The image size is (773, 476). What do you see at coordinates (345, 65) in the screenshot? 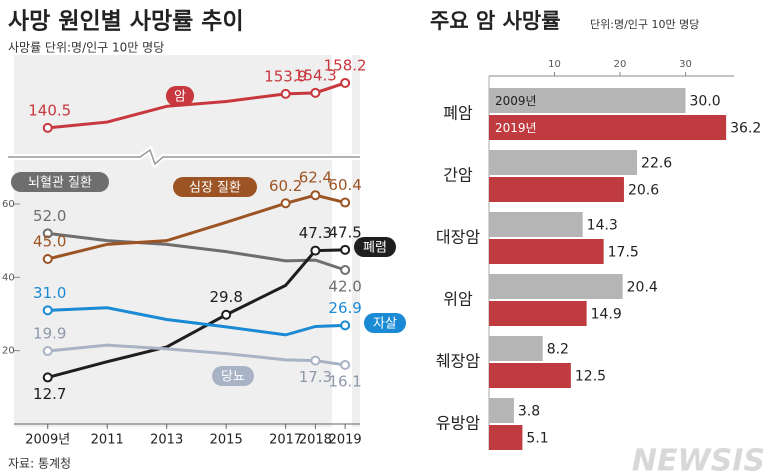
I see `data-label: 158.2` at bounding box center [345, 65].